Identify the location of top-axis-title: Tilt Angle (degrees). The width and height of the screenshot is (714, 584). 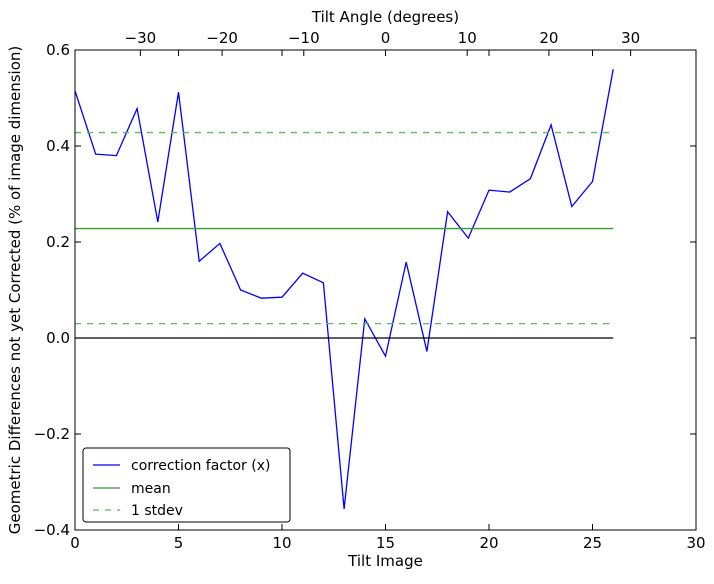
(385, 17).